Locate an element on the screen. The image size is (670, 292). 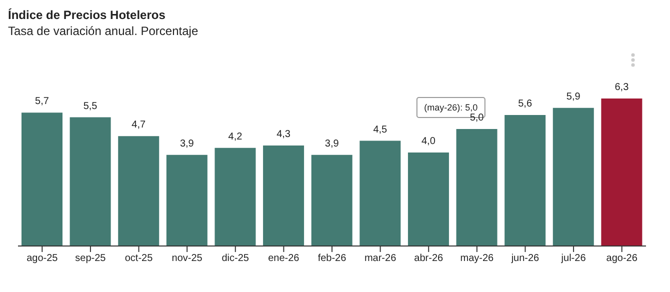
x-tick-label: feb-26 is located at coordinates (332, 258).